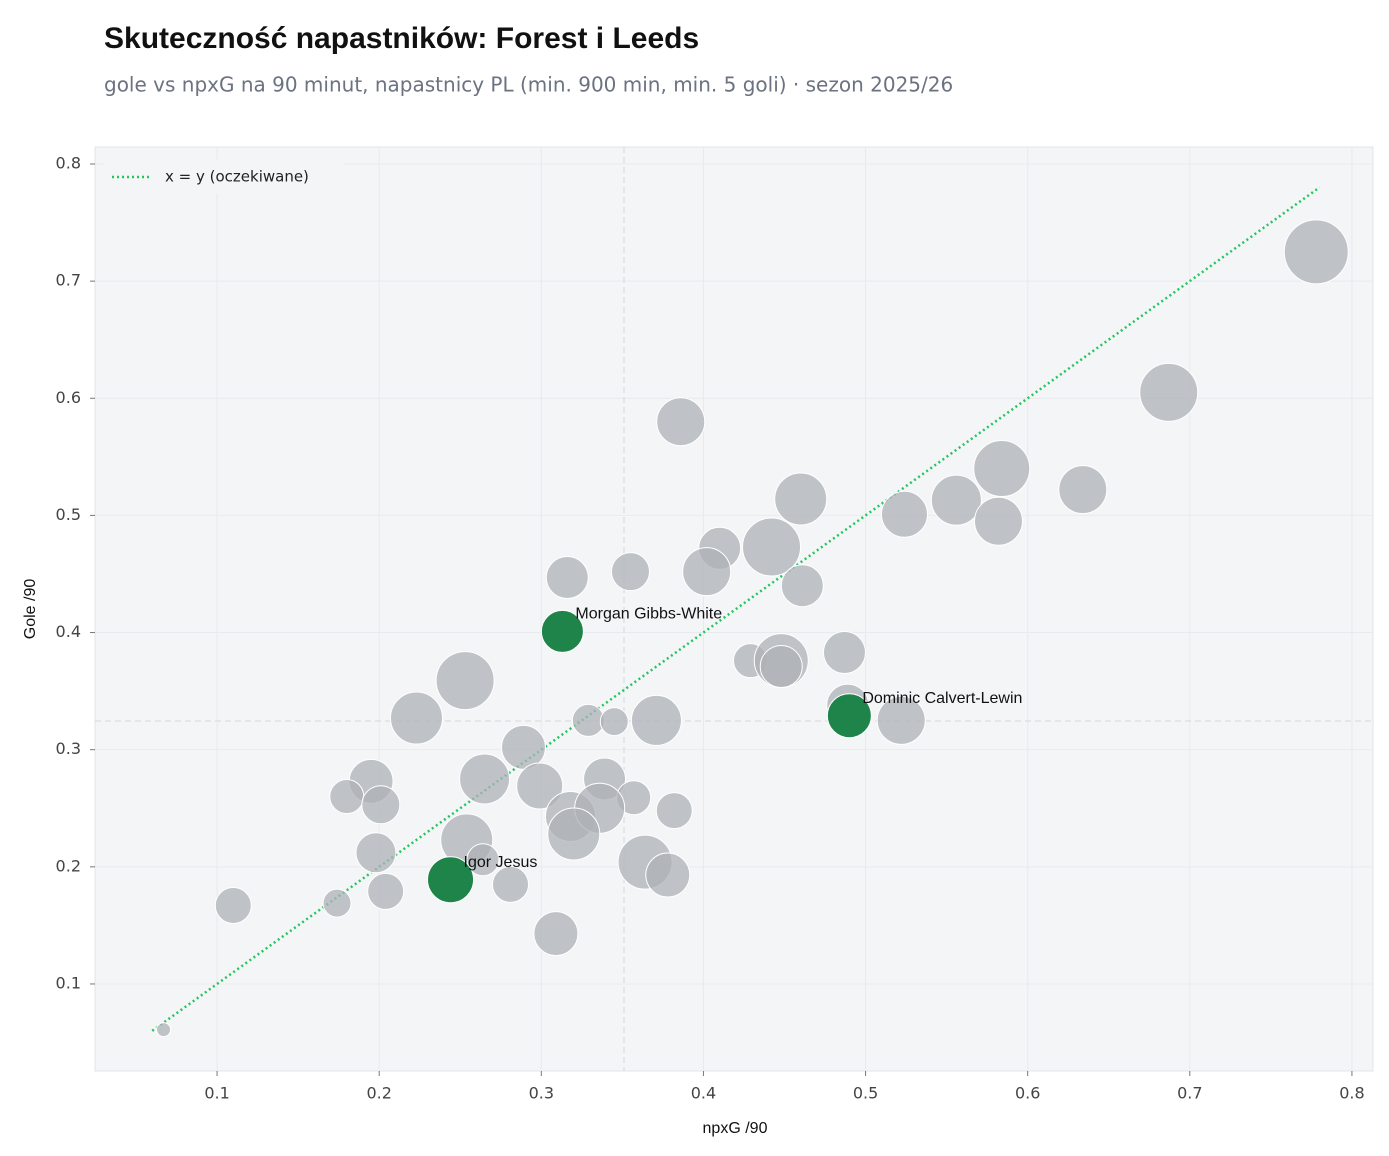 The image size is (1389, 1156). Describe the element at coordinates (68, 865) in the screenshot. I see `y-tick-label: 0.2` at that location.